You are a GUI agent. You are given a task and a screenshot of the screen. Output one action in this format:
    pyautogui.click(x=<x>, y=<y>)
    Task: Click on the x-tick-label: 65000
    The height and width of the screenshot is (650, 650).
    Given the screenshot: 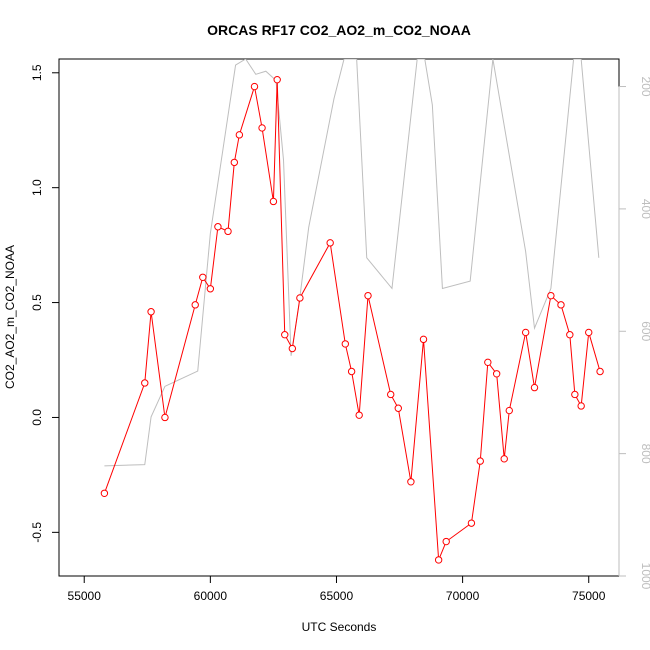 What is the action you would take?
    pyautogui.click(x=337, y=596)
    